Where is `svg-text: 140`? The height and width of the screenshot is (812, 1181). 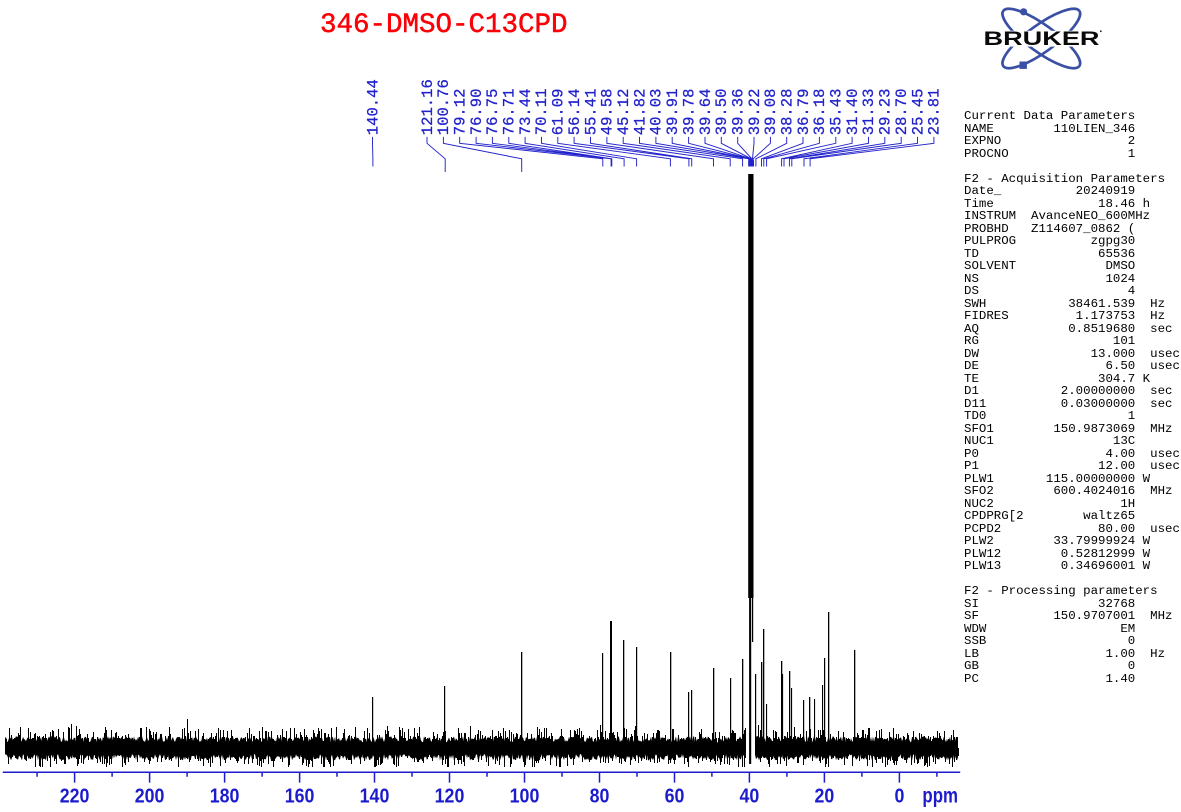 svg-text: 140 is located at coordinates (375, 797).